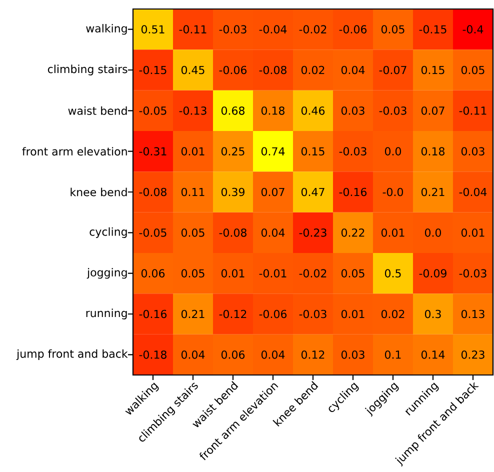 The image size is (494, 472). Describe the element at coordinates (97, 110) in the screenshot. I see `y-tick-label: waist bend` at that location.